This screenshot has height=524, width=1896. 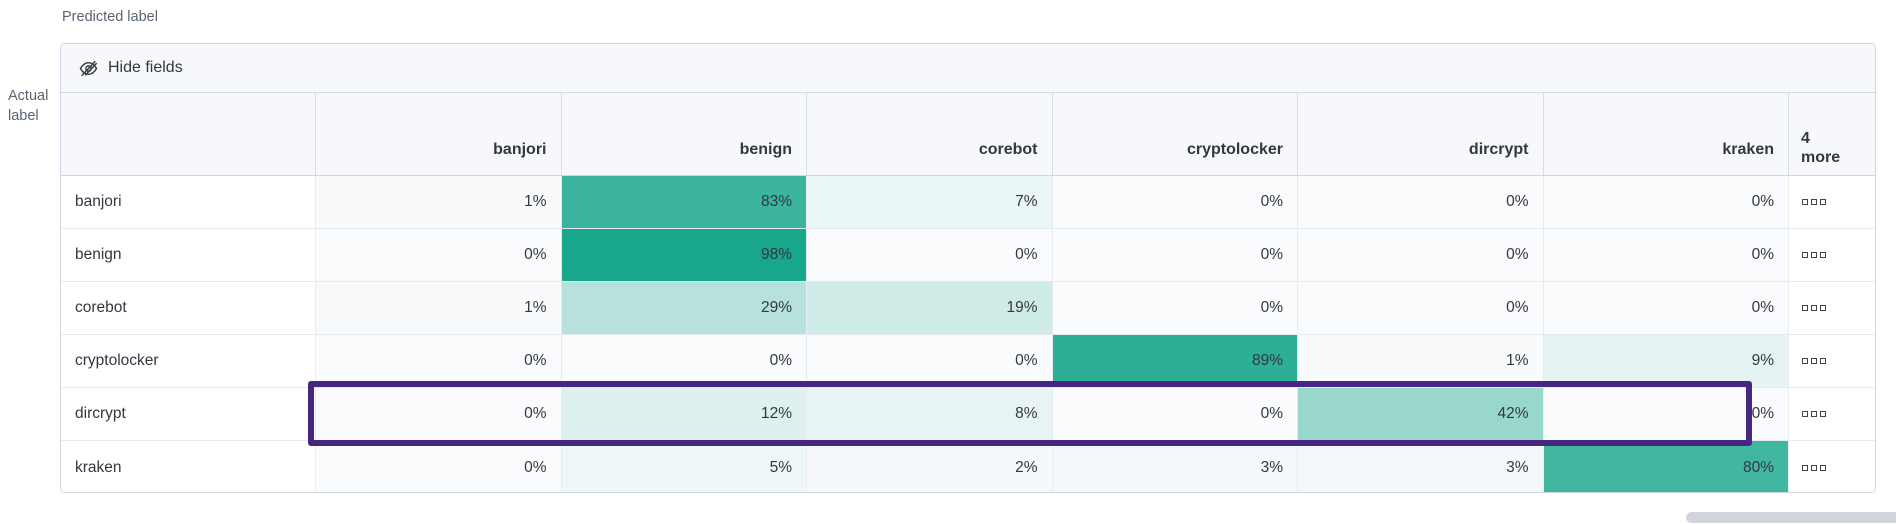 I want to click on more-columns-count: 4, so click(x=1805, y=138).